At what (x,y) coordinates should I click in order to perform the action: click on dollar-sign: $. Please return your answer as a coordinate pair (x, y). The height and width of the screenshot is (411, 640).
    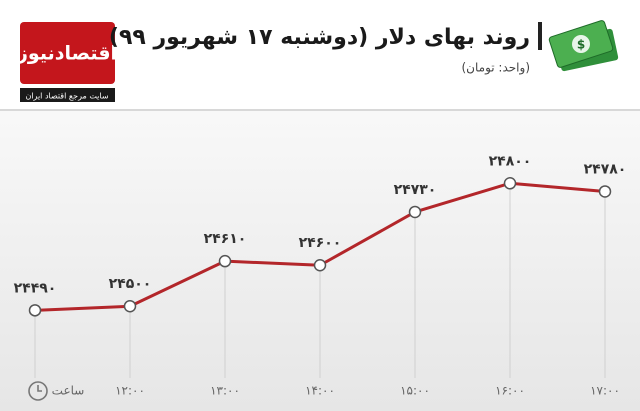
    Looking at the image, I should click on (581, 45).